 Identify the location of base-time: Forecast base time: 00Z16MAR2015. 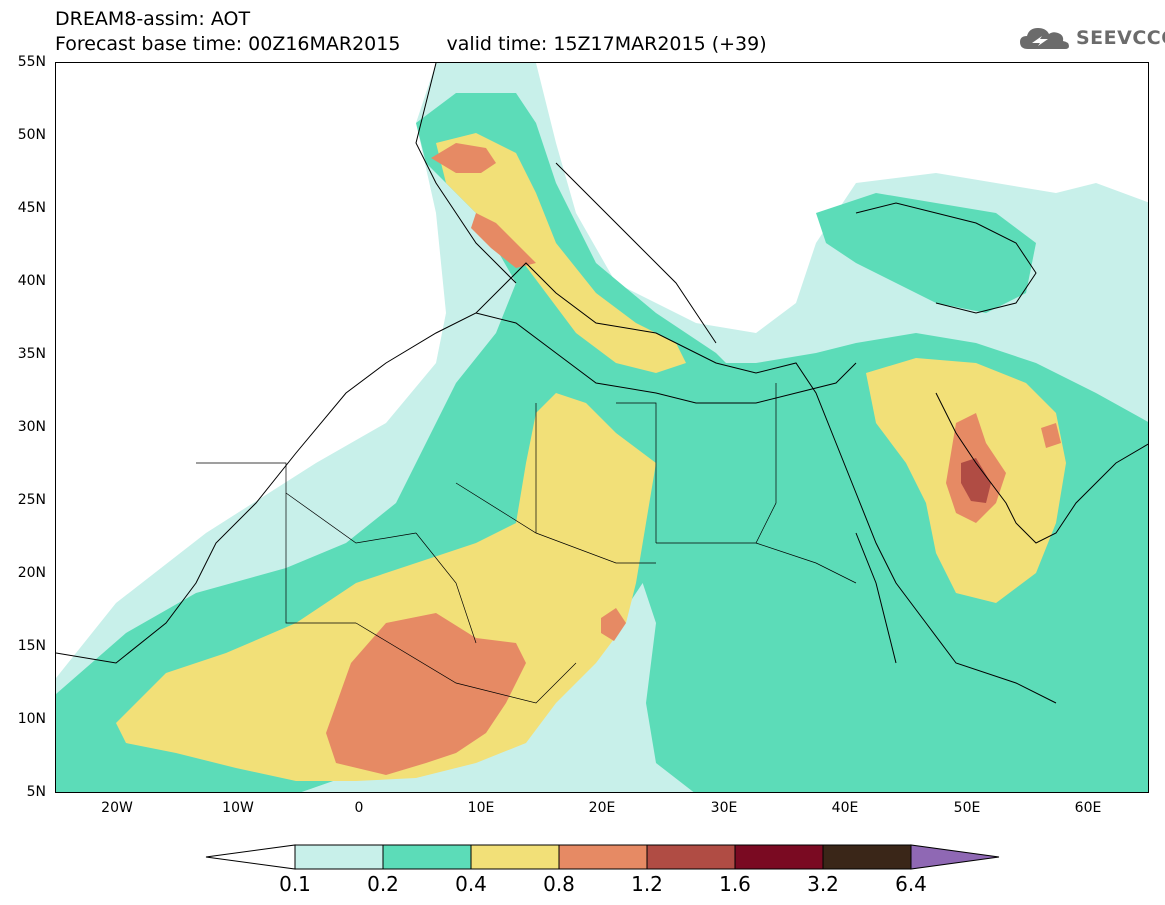
(228, 44).